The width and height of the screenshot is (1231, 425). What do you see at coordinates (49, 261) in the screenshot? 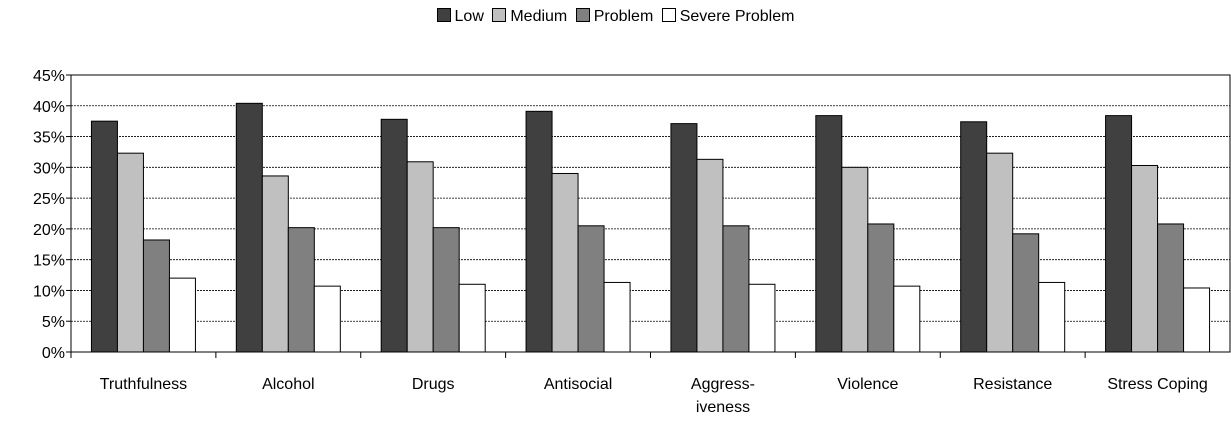
I see `y-tick-label: 15%` at bounding box center [49, 261].